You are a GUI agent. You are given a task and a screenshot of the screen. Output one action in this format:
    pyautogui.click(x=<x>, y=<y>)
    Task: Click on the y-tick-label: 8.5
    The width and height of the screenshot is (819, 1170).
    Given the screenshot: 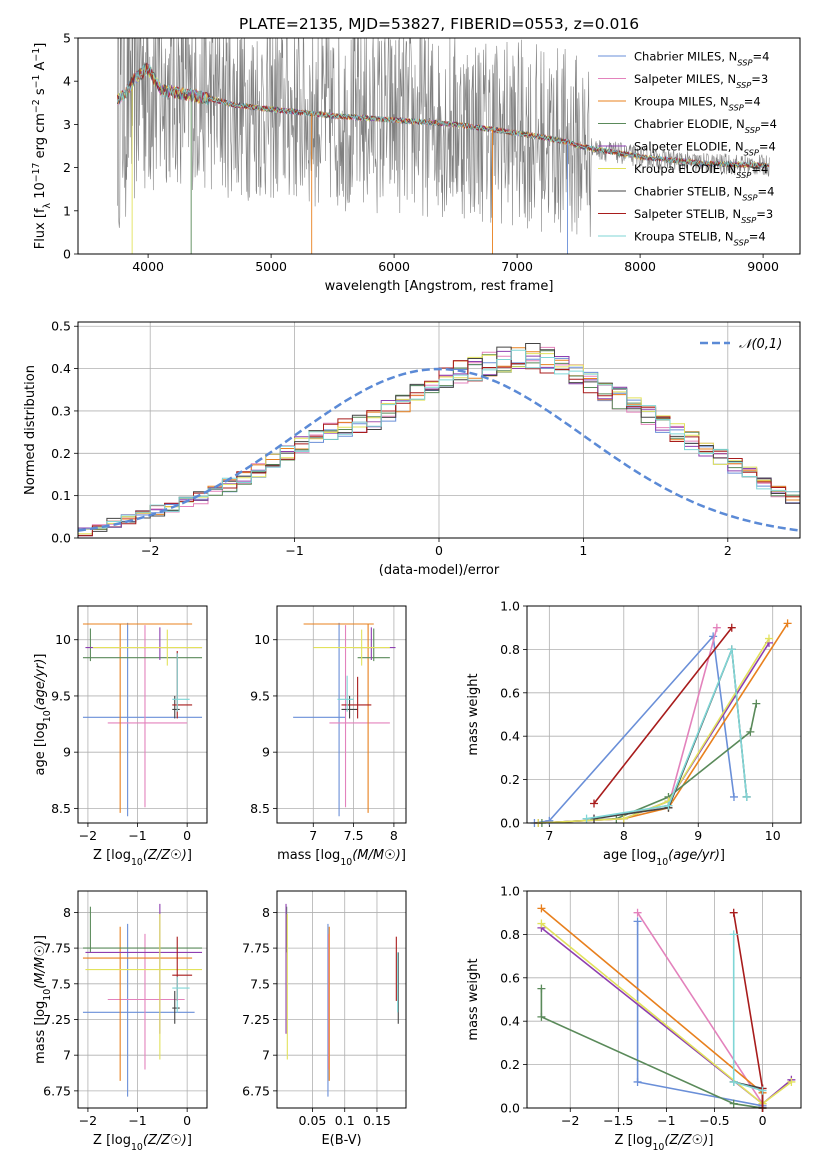 What is the action you would take?
    pyautogui.click(x=260, y=808)
    